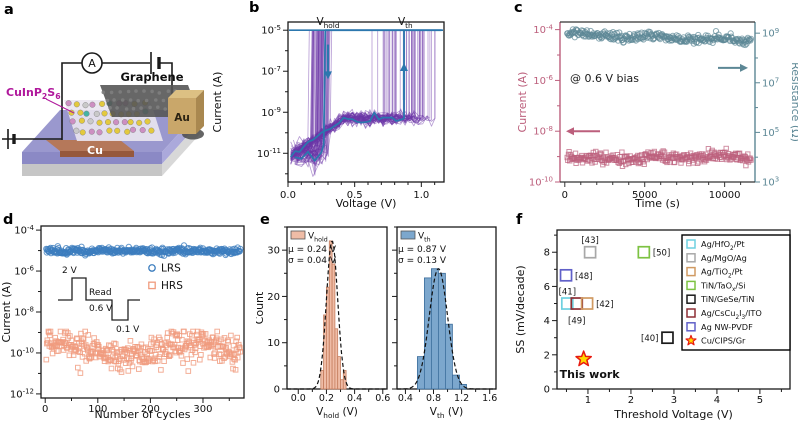 The height and width of the screenshot is (424, 798). Describe the element at coordinates (101, 309) in the screenshot. I see `svg-text: 0.6 V` at that location.